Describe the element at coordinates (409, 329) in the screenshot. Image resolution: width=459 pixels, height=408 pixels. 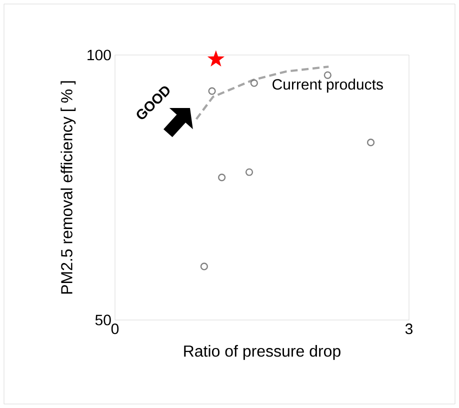
I see `x-tick-label: 3` at that location.